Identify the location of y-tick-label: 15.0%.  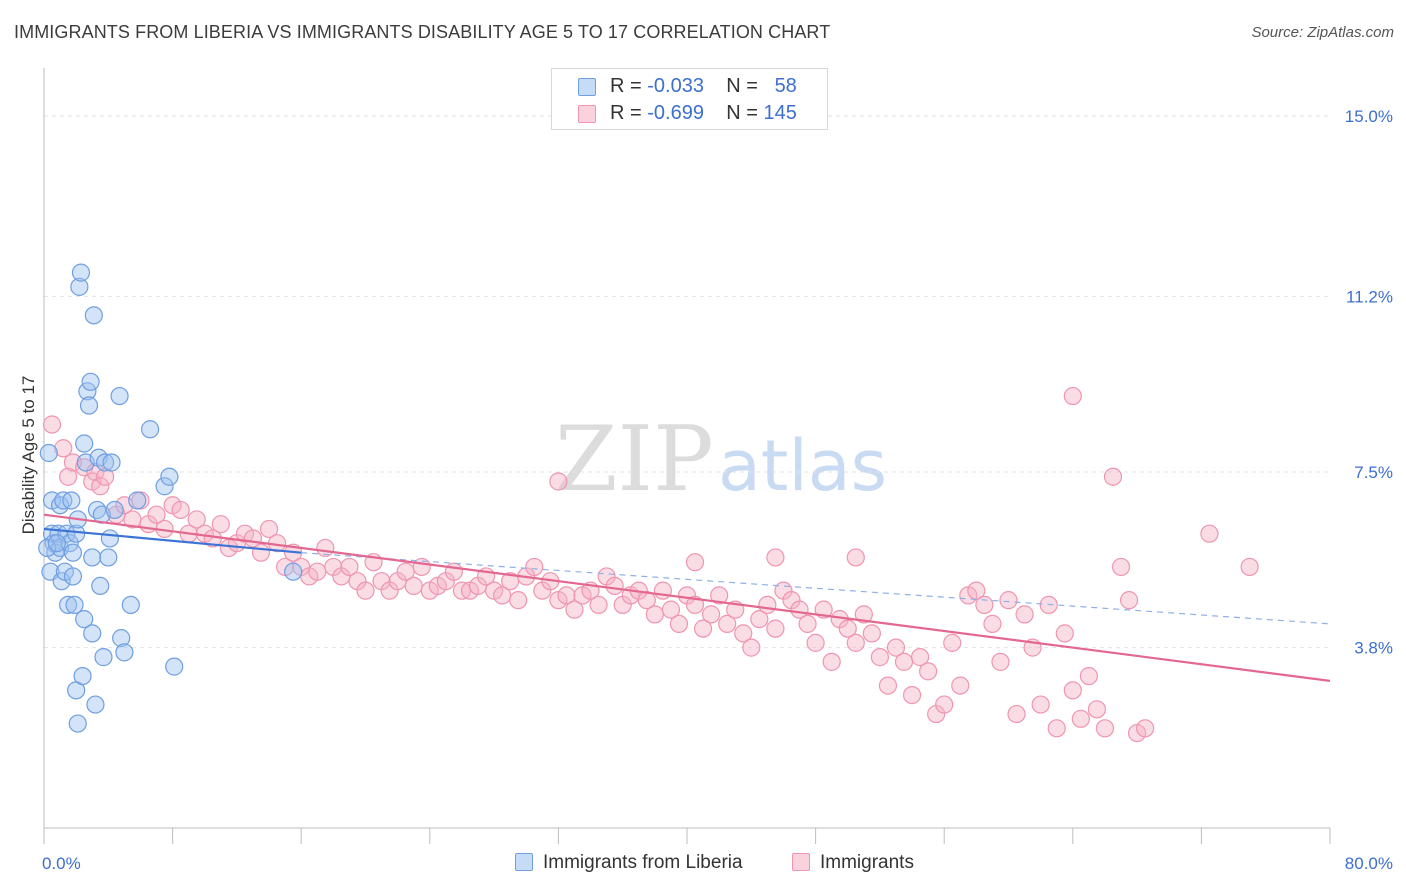
(1369, 116).